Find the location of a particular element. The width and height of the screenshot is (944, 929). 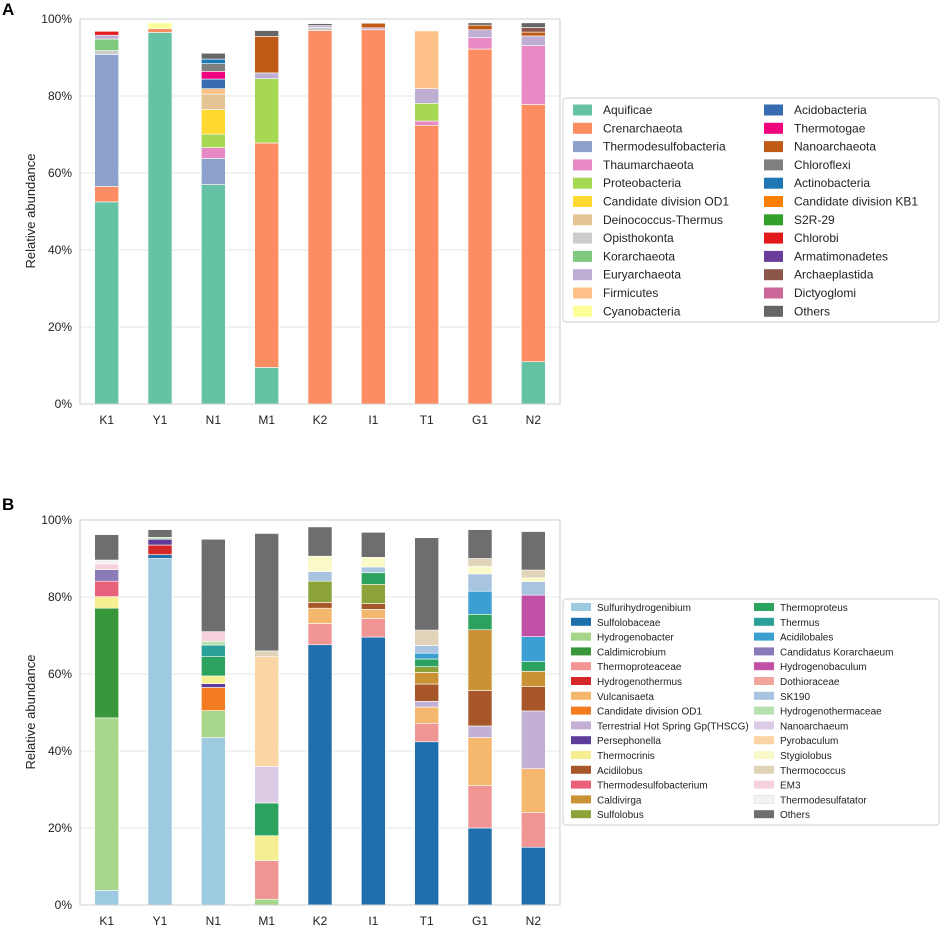

panel-b-x-tick-label-g1: G1 is located at coordinates (480, 921).